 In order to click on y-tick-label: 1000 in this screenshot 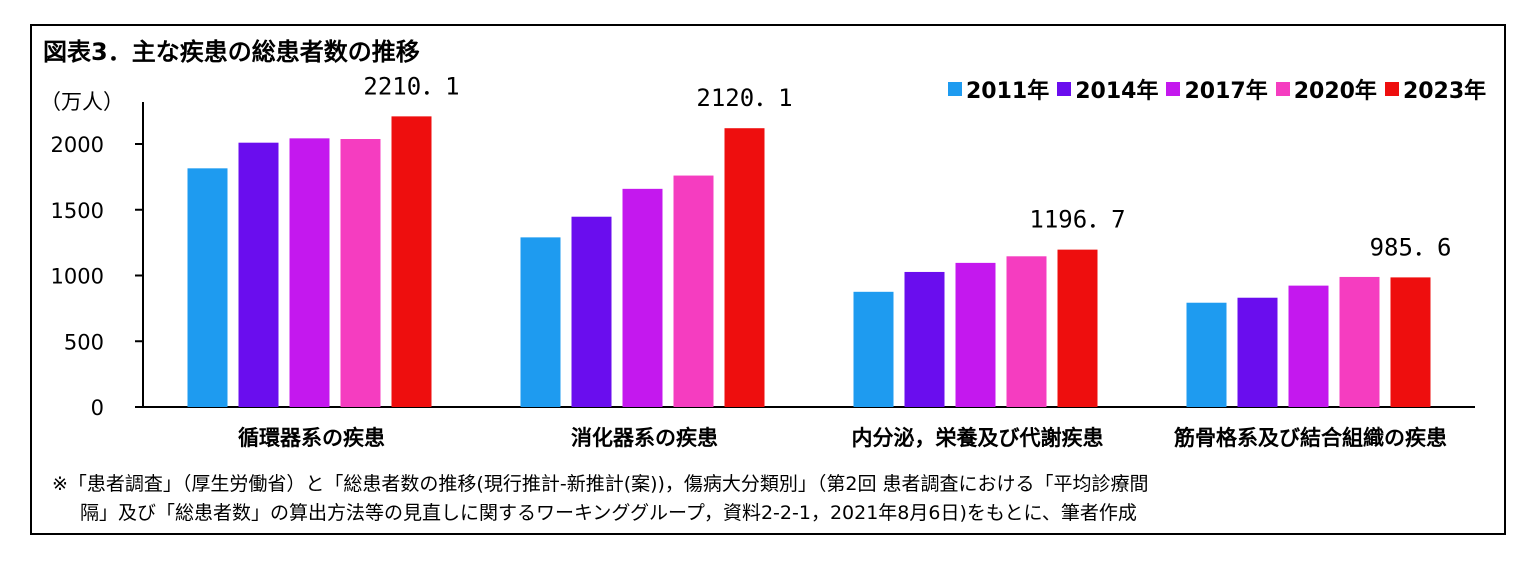, I will do `click(77, 277)`.